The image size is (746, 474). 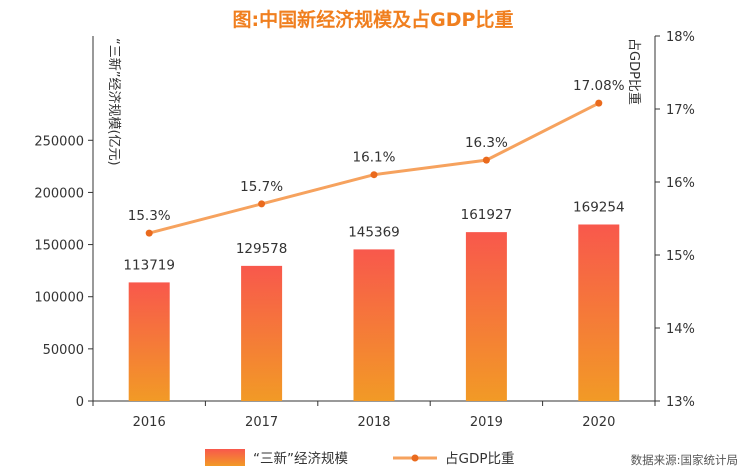 What do you see at coordinates (114, 102) in the screenshot?
I see `left-axis-label: “三新”经济规模(亿元)` at bounding box center [114, 102].